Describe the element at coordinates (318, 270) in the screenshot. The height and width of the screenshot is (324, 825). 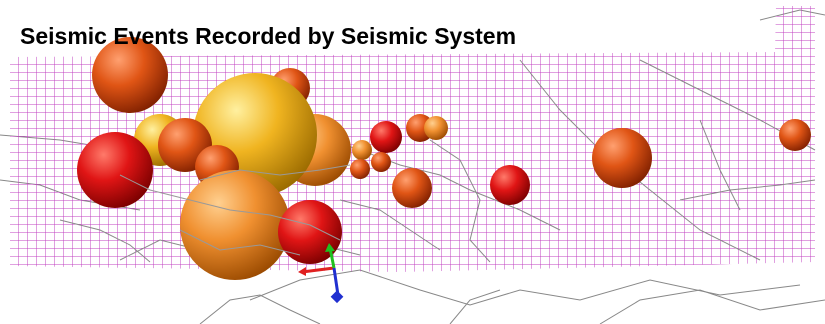
I see `x-axis-arrow` at that location.